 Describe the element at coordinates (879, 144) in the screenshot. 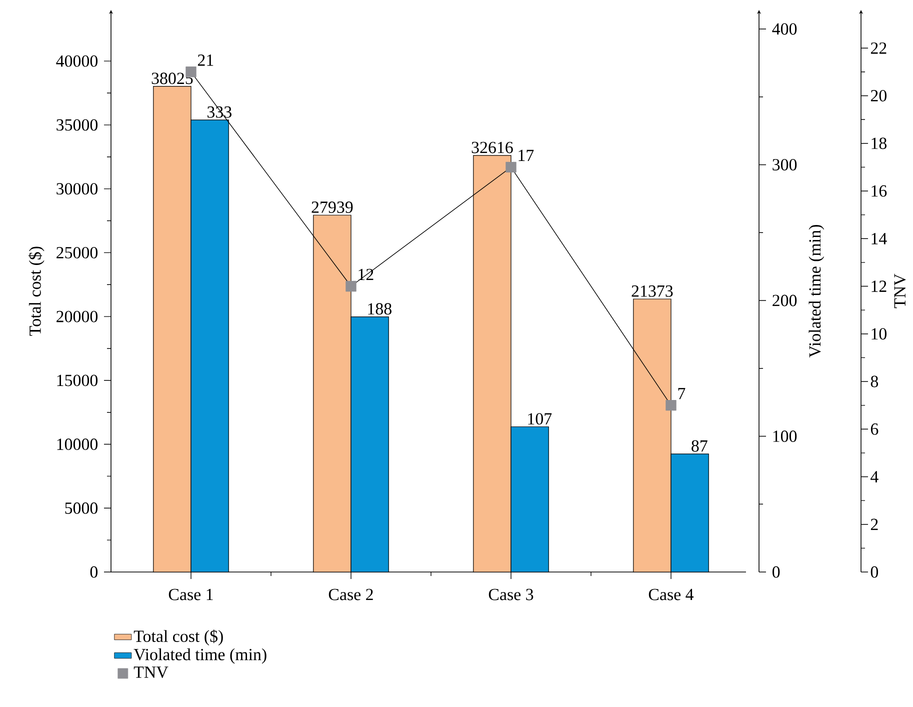

I see `y3-tick-label: 18` at that location.